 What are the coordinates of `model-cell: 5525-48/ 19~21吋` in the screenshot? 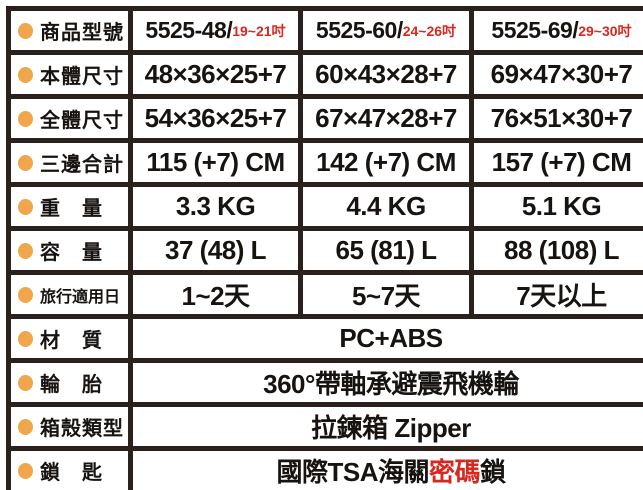 It's located at (215, 30).